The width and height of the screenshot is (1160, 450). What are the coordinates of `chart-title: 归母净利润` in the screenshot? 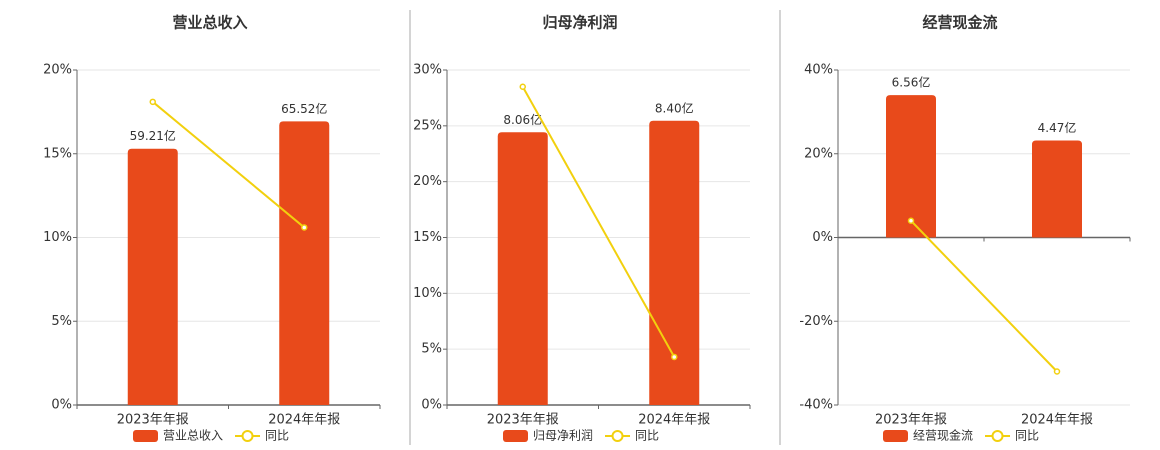 It's located at (579, 23).